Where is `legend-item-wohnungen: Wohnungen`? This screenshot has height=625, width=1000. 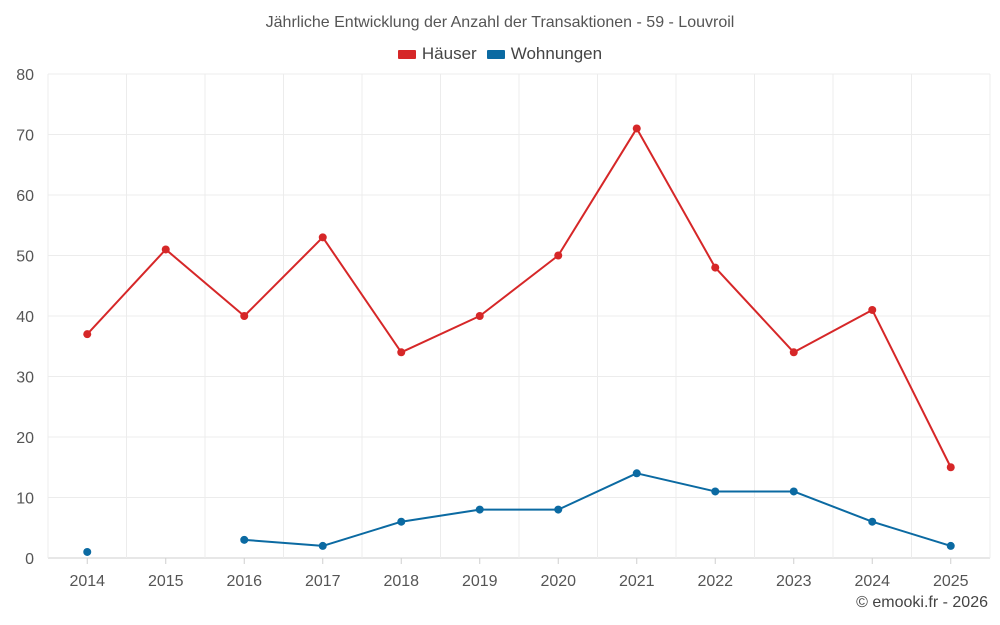 legend-item-wohnungen: Wohnungen is located at coordinates (544, 54).